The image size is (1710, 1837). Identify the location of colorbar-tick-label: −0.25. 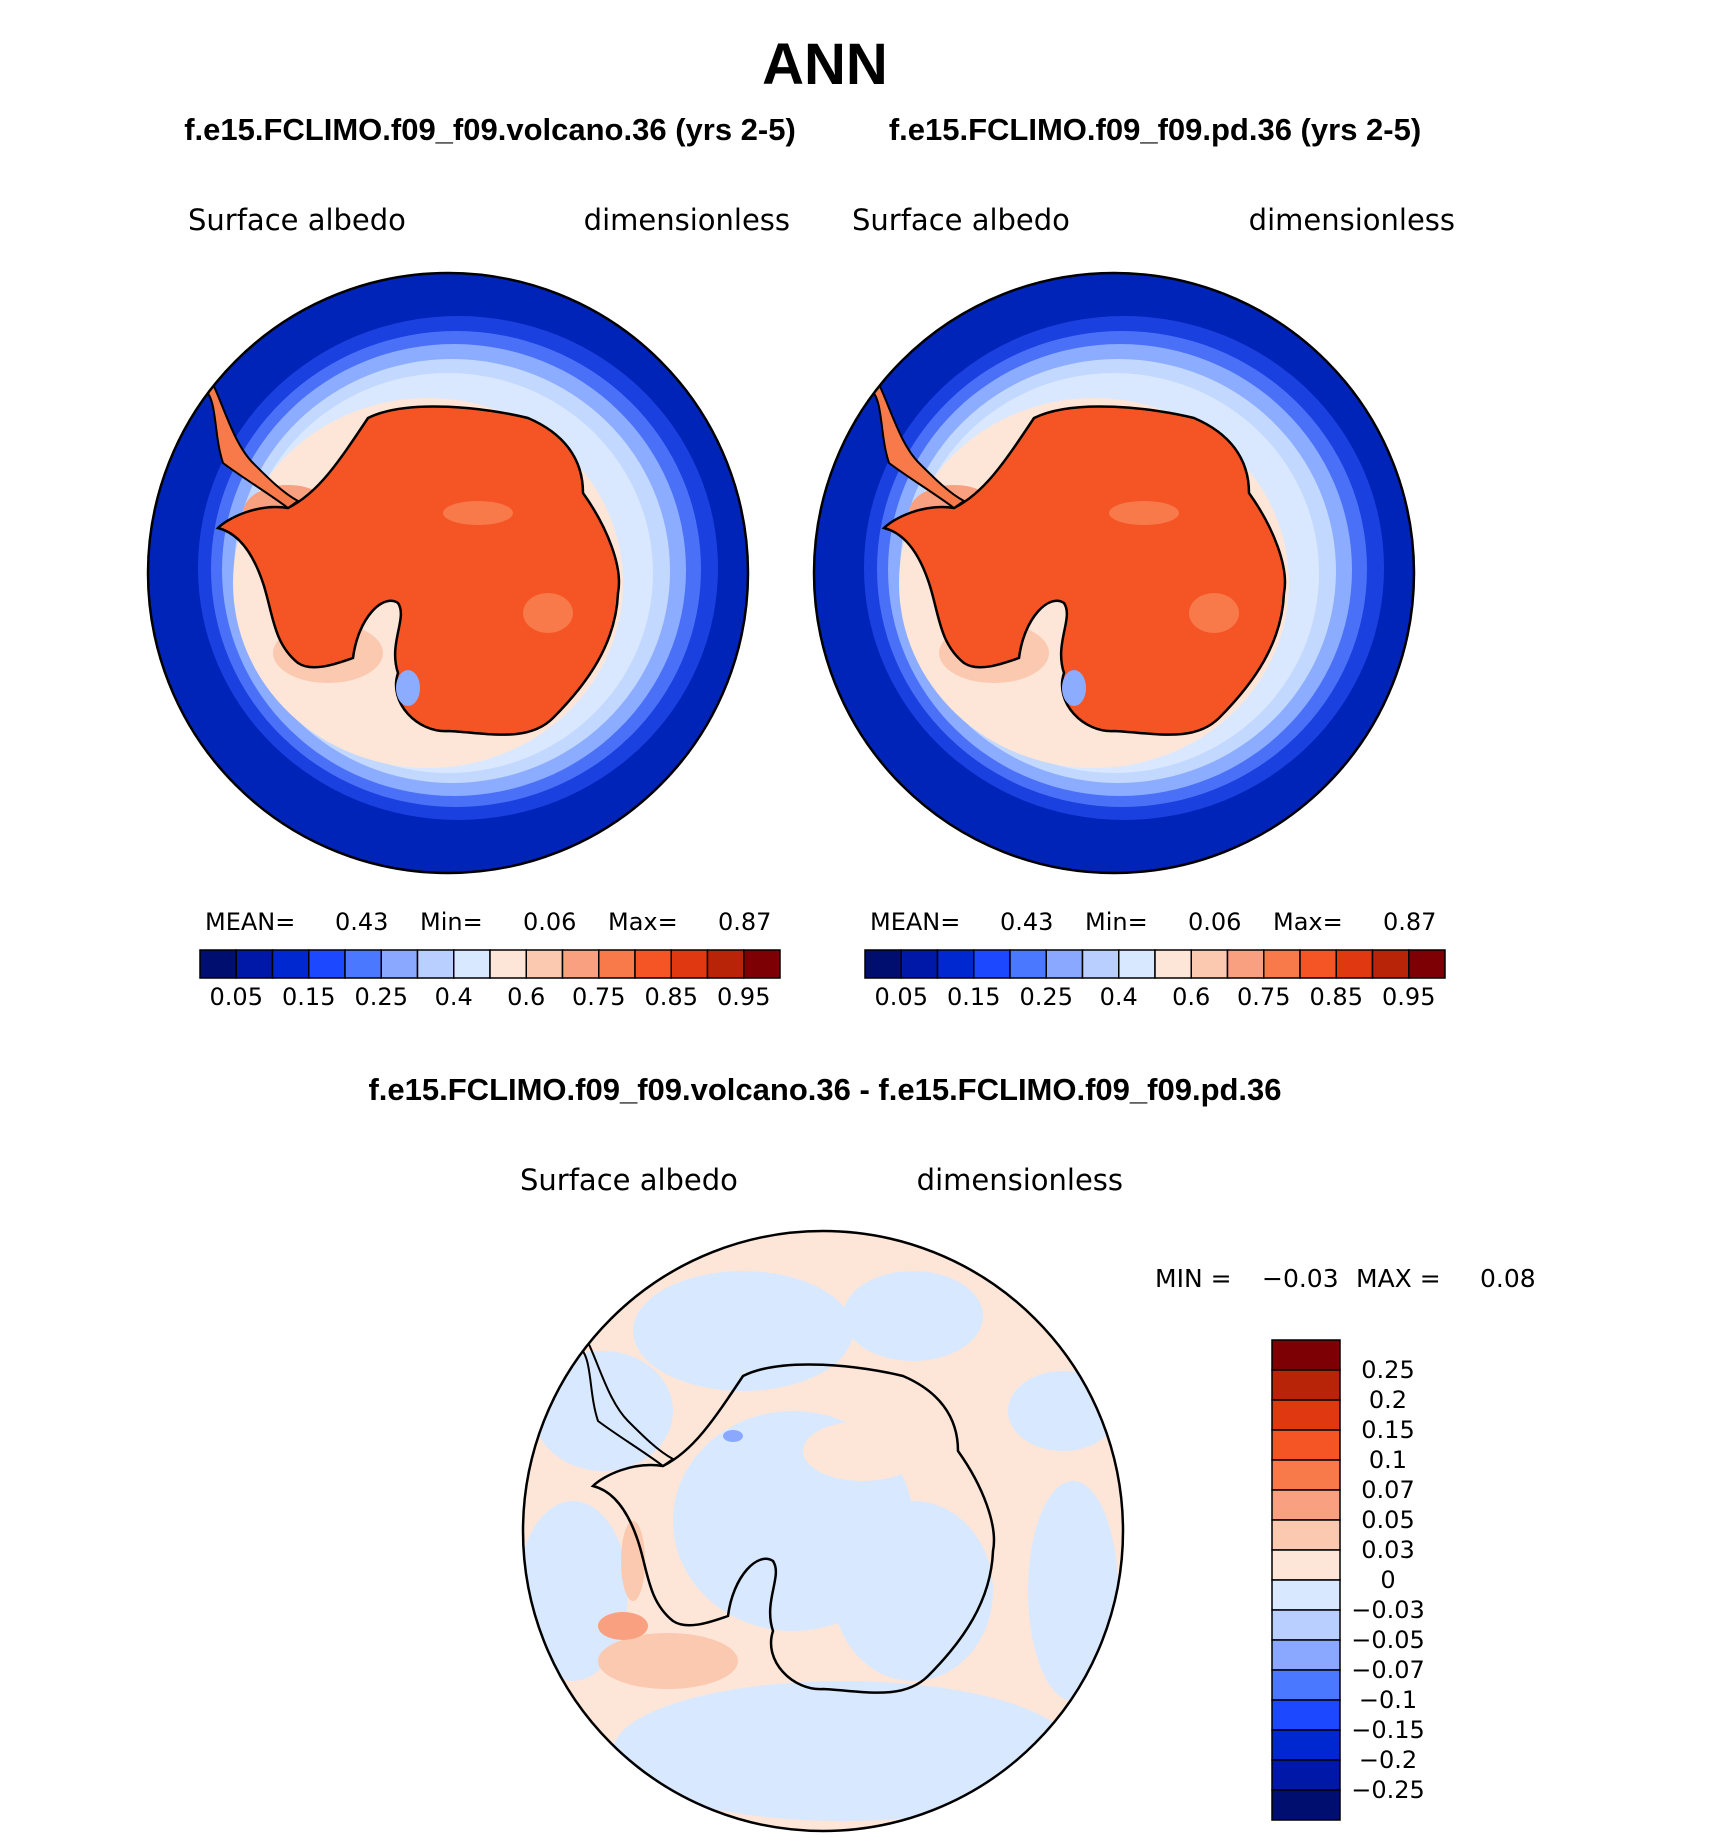
(1388, 1790).